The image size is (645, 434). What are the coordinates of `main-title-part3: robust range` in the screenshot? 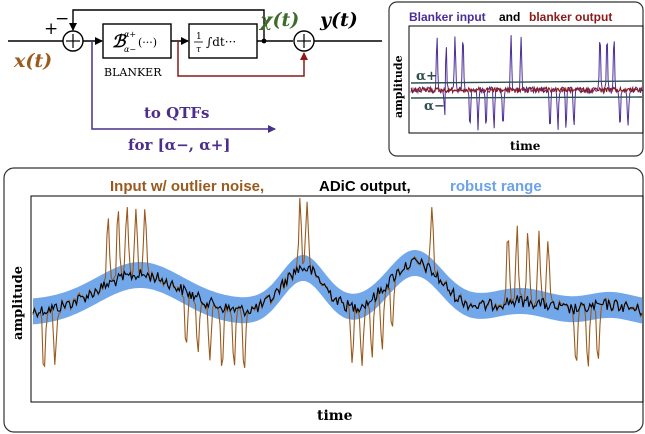 It's located at (496, 186).